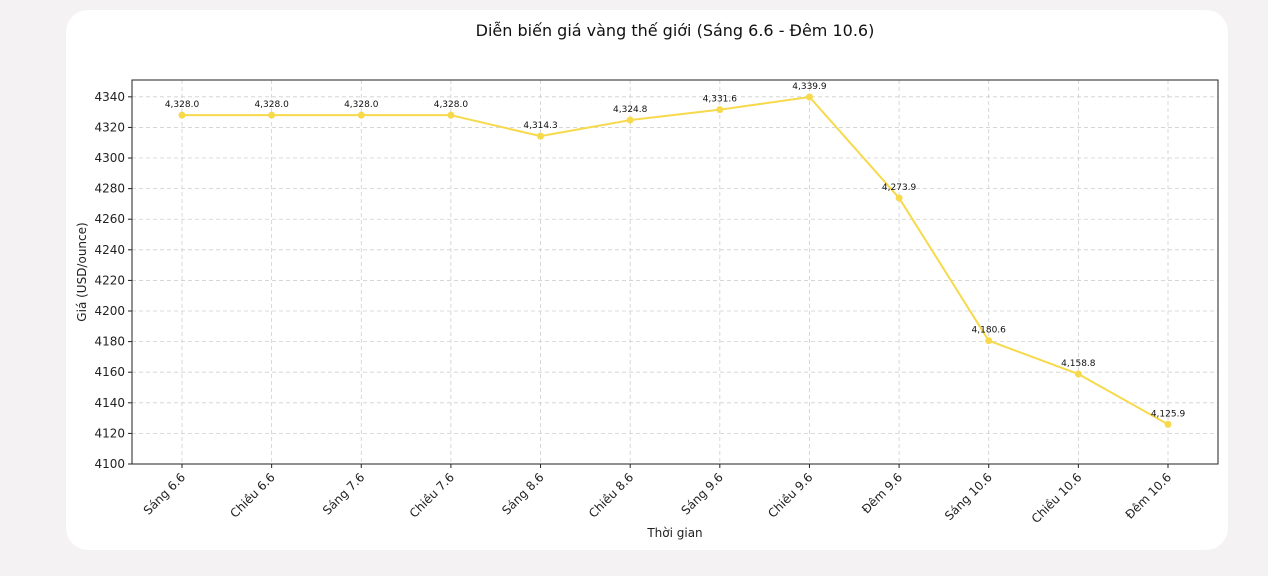  Describe the element at coordinates (109, 219) in the screenshot. I see `y-tick-label: 4260` at that location.